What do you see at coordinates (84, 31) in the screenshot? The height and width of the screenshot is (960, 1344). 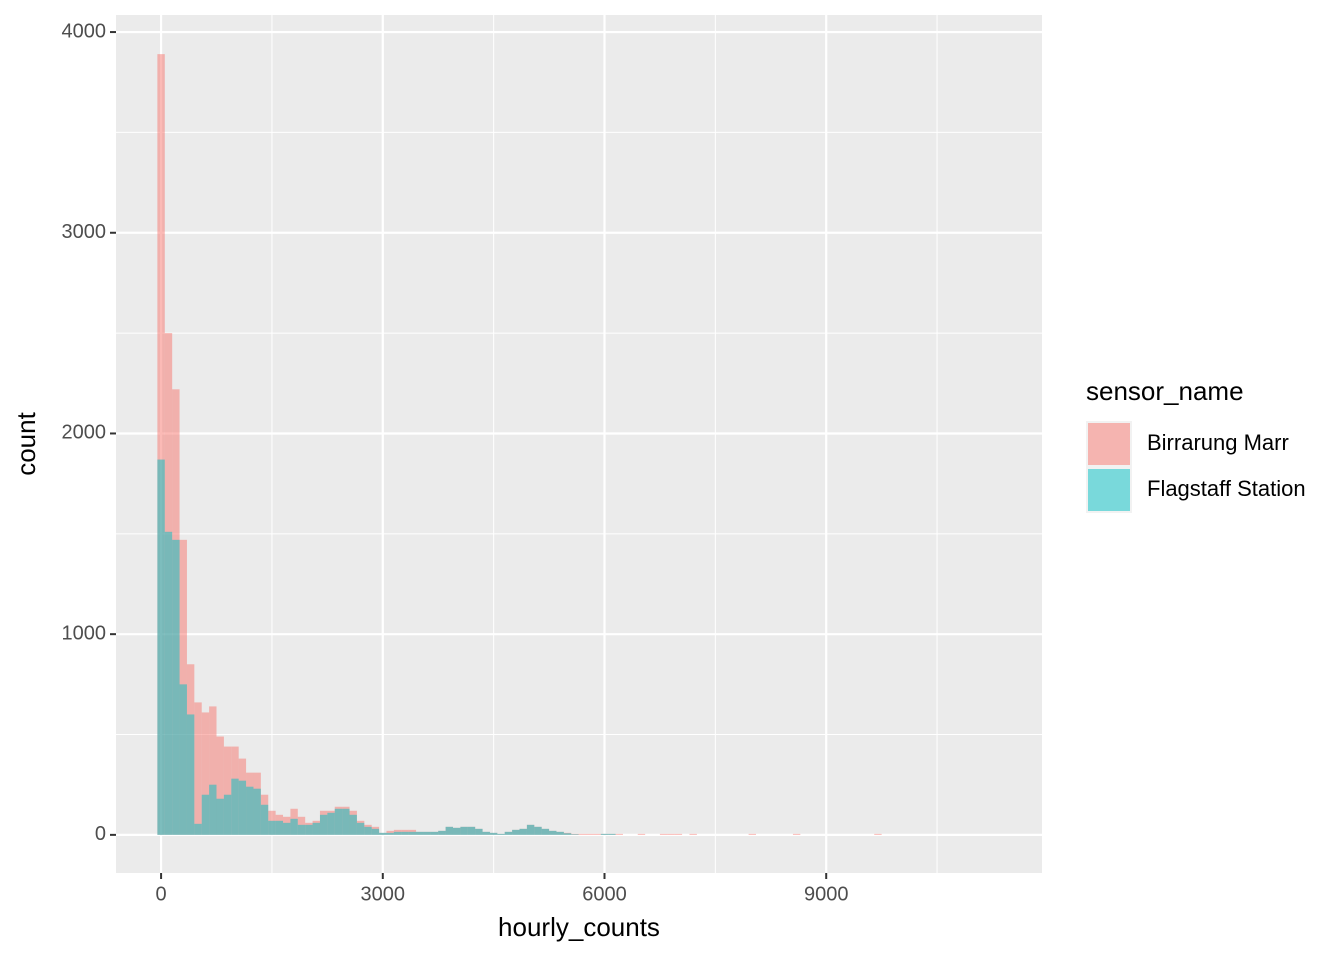 I see `y-tick-label: 4000` at bounding box center [84, 31].